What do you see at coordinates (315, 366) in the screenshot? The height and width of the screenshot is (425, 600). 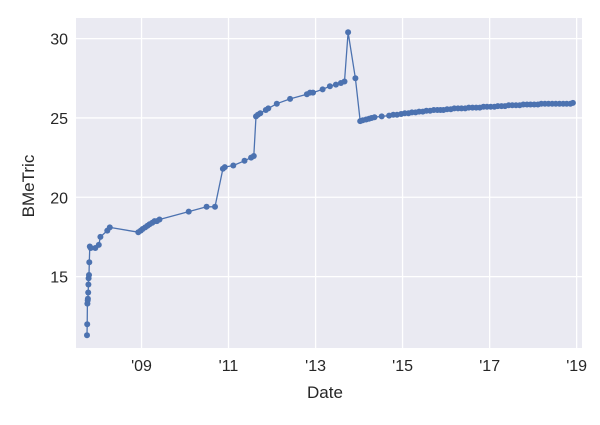 I see `x-tick-label: '13` at bounding box center [315, 366].